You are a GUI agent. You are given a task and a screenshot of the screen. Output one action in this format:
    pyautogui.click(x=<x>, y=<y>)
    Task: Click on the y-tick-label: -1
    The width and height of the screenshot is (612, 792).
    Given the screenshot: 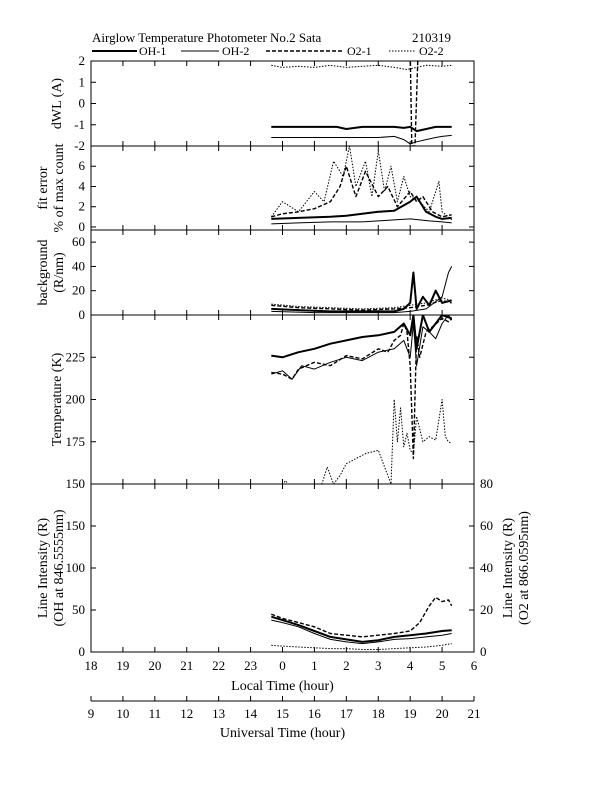 What is the action you would take?
    pyautogui.click(x=79, y=124)
    